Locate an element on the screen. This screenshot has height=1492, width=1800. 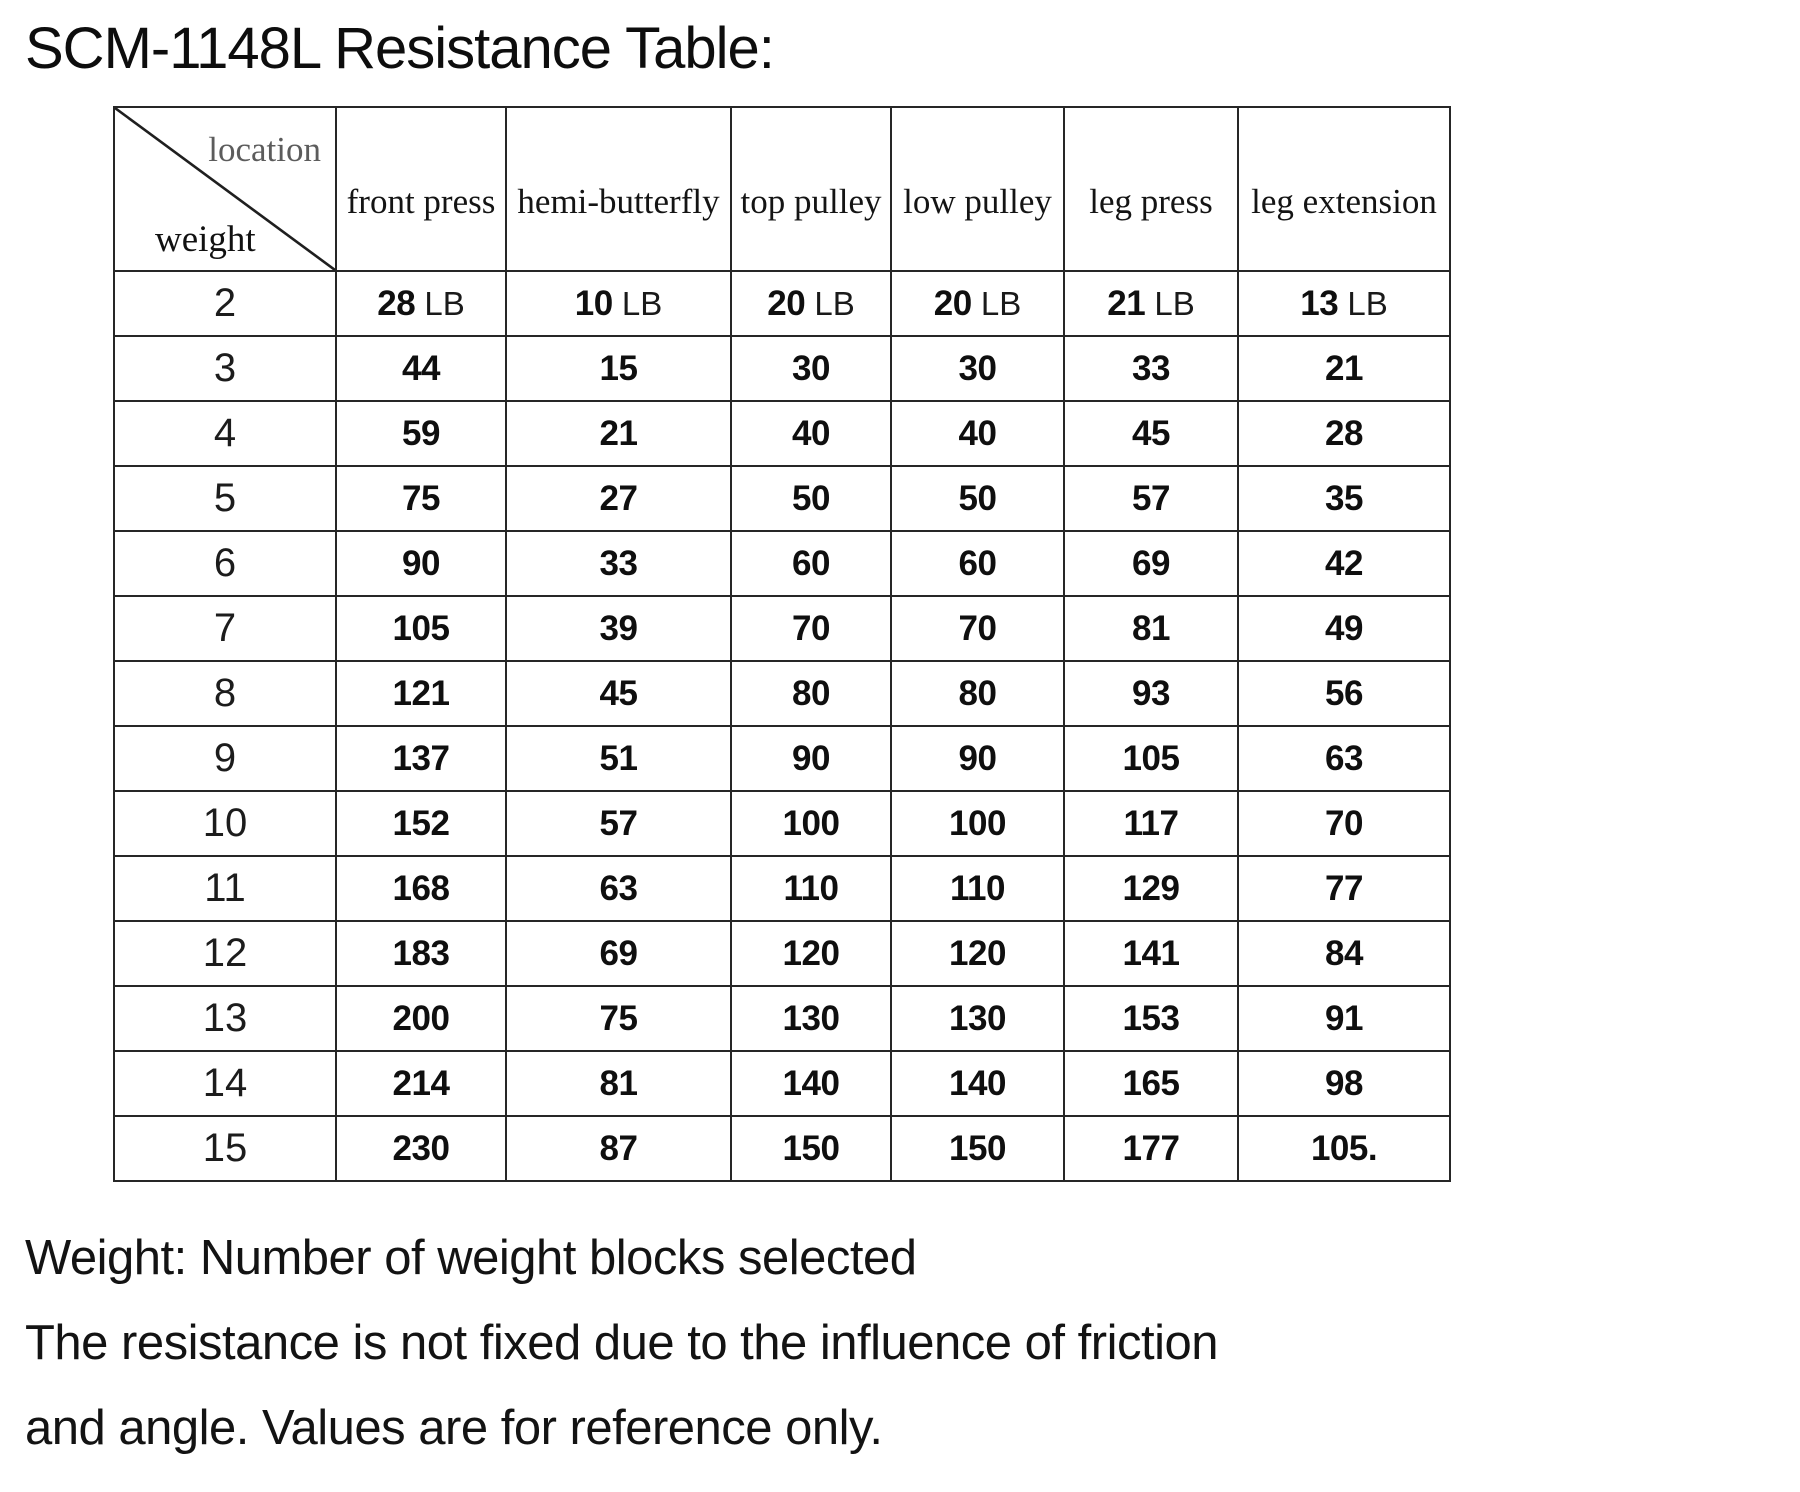
weight-cell: 10 is located at coordinates (225, 823).